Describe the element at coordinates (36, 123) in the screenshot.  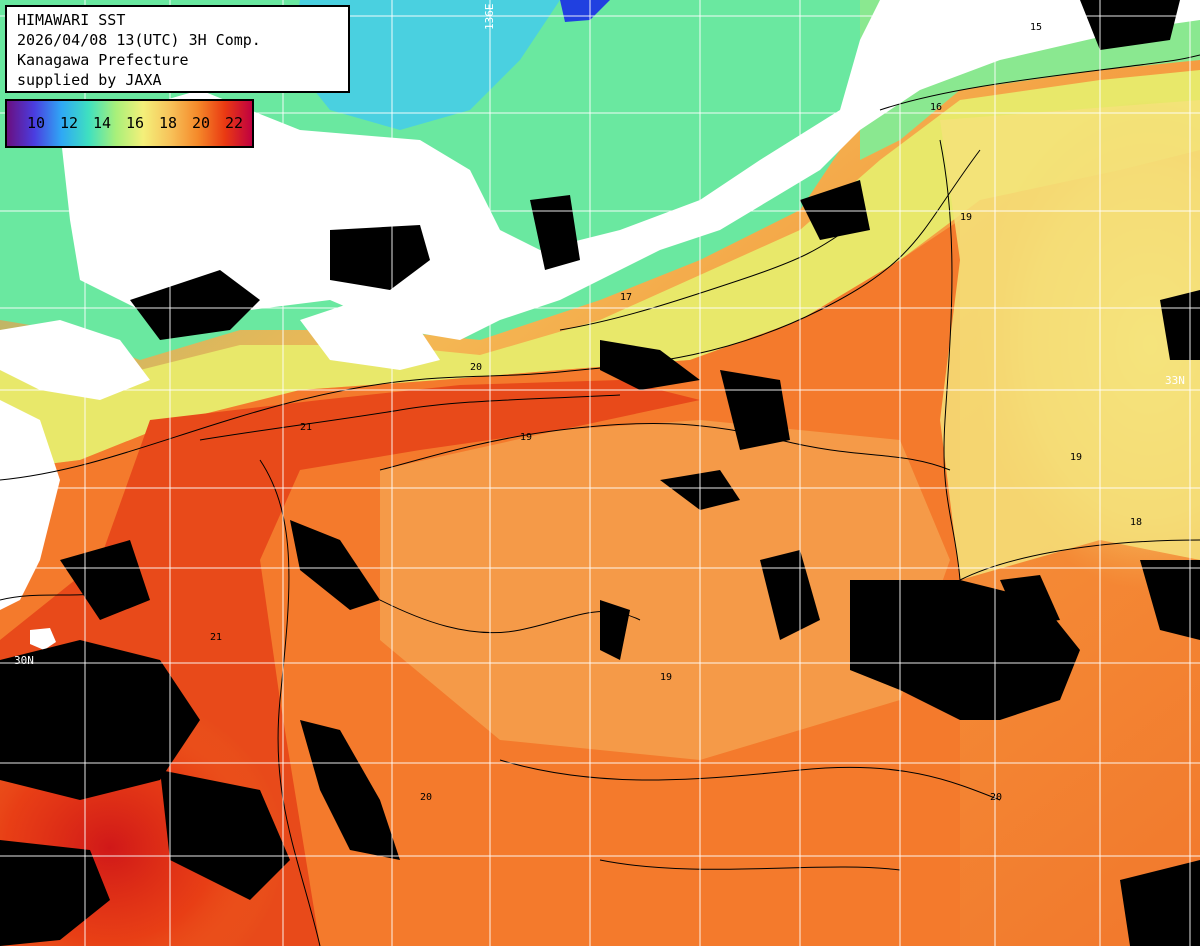
I see `legend-label: 10` at that location.